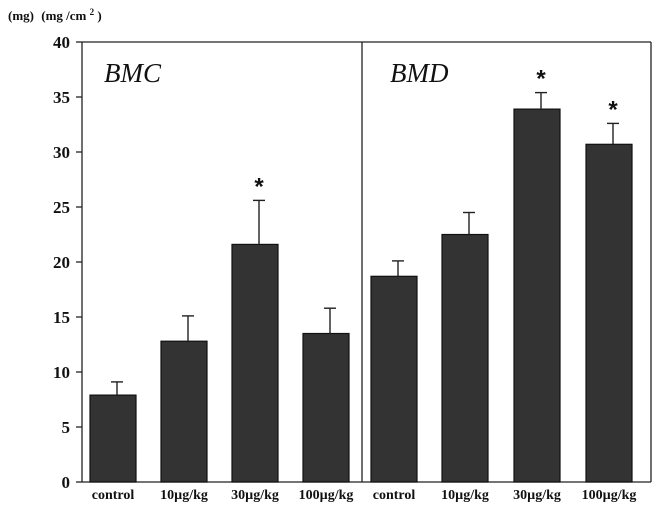 The height and width of the screenshot is (507, 659). What do you see at coordinates (61, 372) in the screenshot?
I see `y-tick-label: 10` at bounding box center [61, 372].